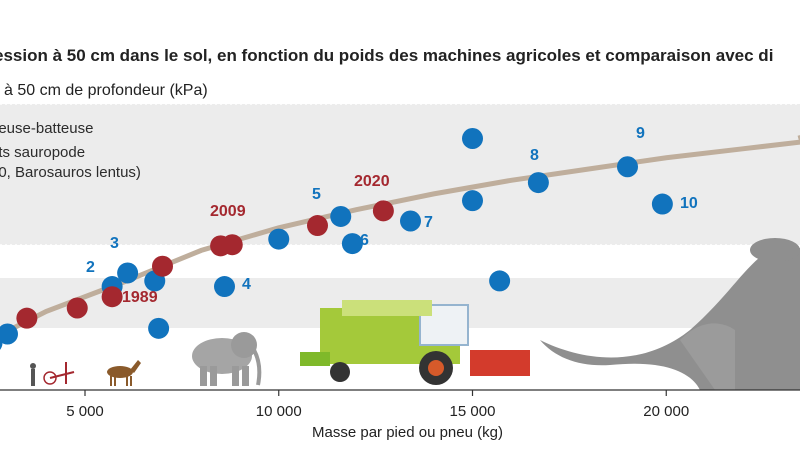 The image size is (800, 453). Describe the element at coordinates (428, 222) in the screenshot. I see `point-label: 7` at that location.